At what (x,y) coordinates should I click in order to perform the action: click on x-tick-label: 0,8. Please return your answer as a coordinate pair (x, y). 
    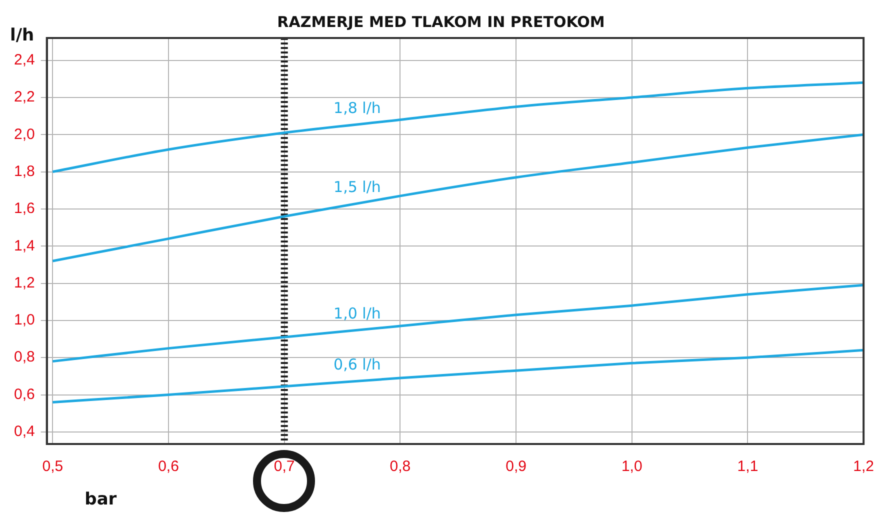
    Looking at the image, I should click on (400, 467).